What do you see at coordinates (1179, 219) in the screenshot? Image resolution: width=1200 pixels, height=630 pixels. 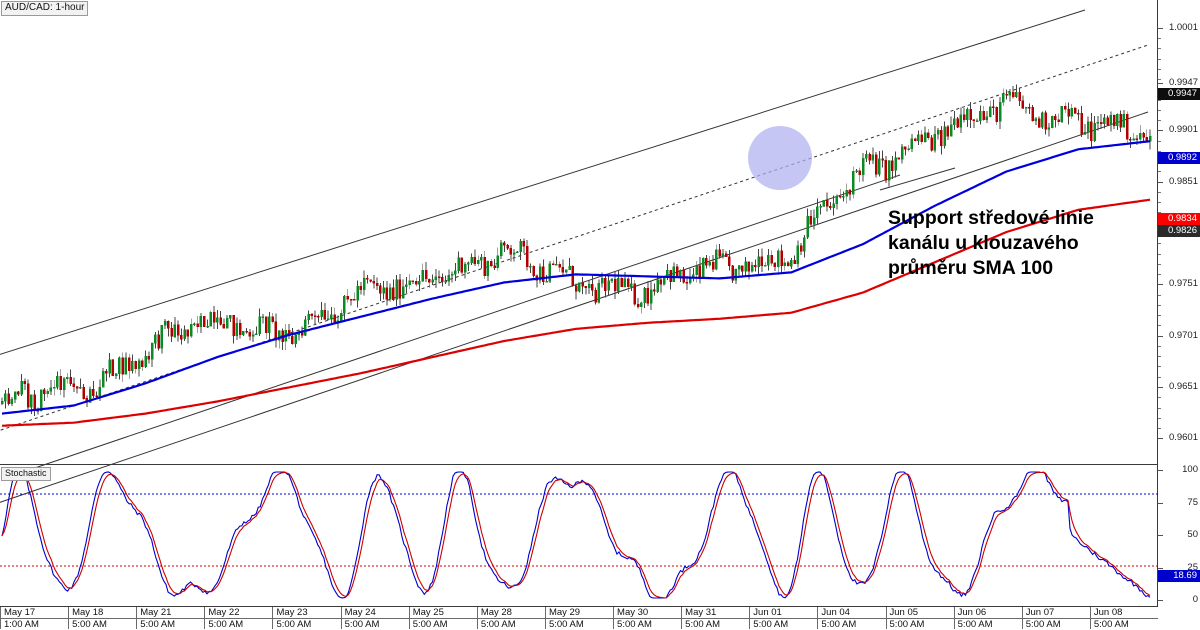 I see `price-label-sma-slow: 0.9834` at bounding box center [1179, 219].